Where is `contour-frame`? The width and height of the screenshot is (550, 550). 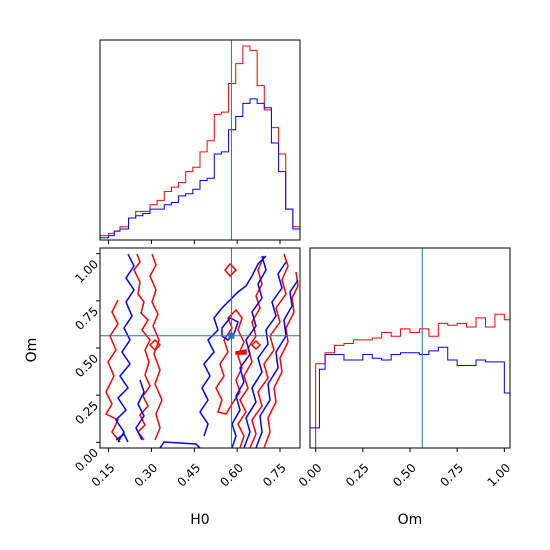
contour-frame is located at coordinates (200, 348).